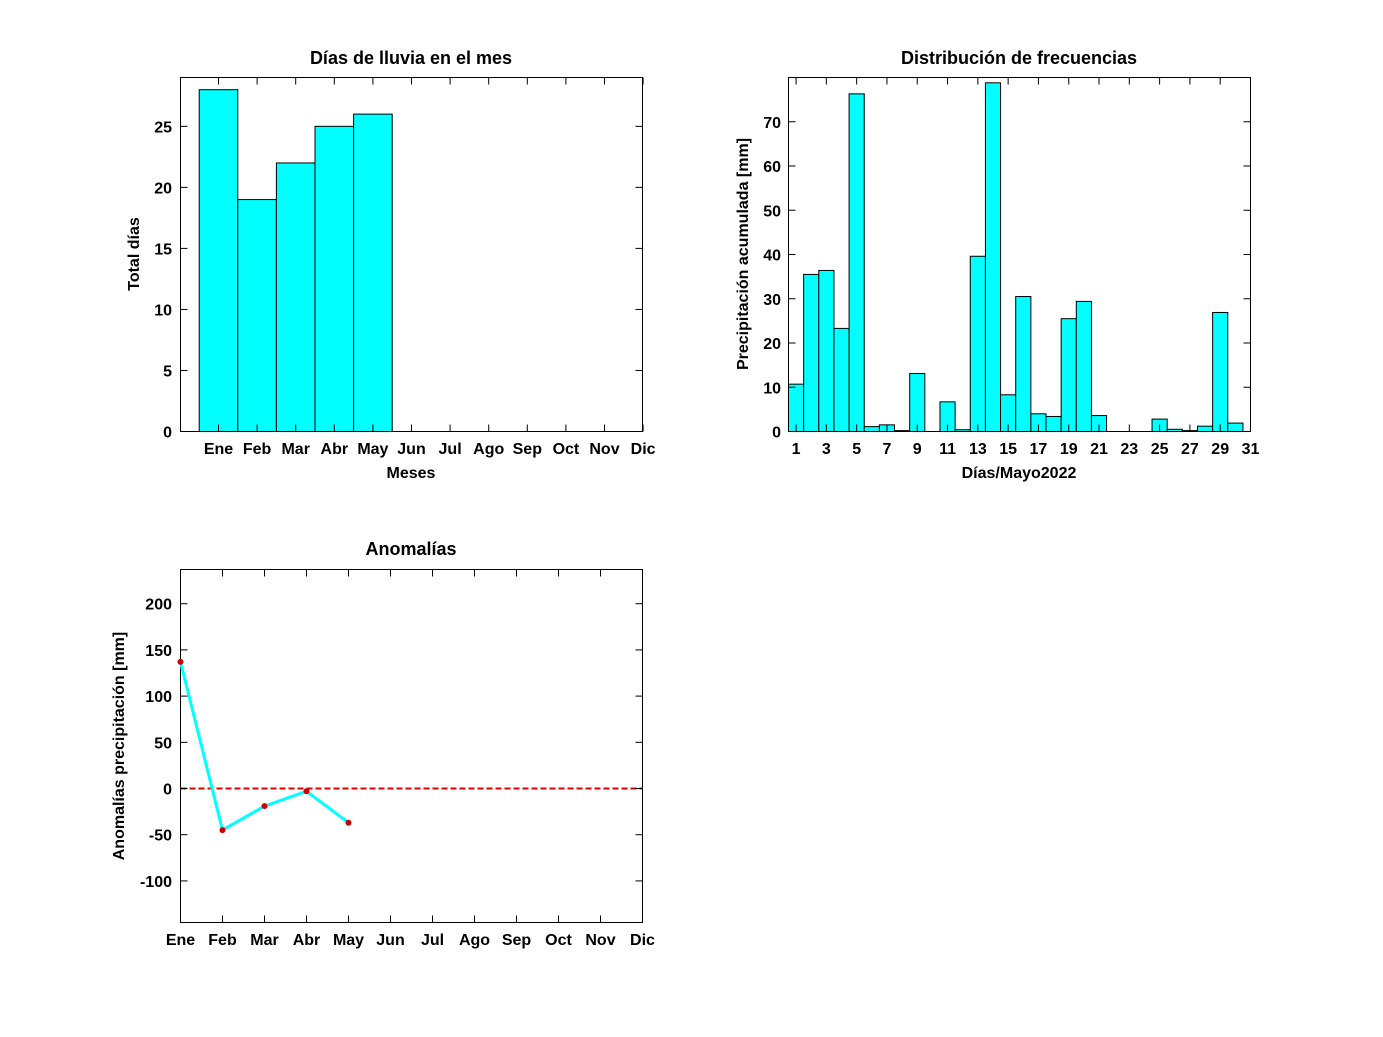 This screenshot has width=1383, height=1037. Describe the element at coordinates (887, 449) in the screenshot. I see `x-tick-label: 7` at that location.